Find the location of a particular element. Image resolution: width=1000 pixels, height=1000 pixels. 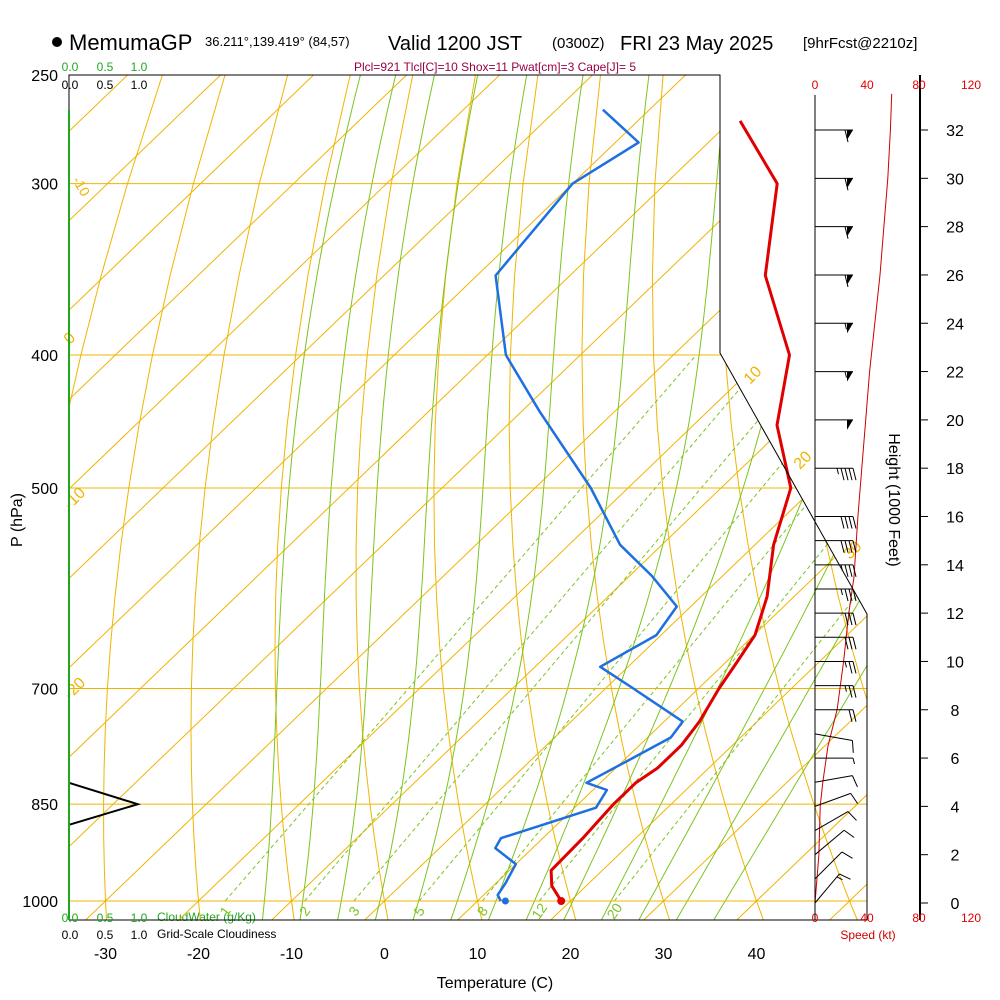

surface-temperature-dot is located at coordinates (561, 901).